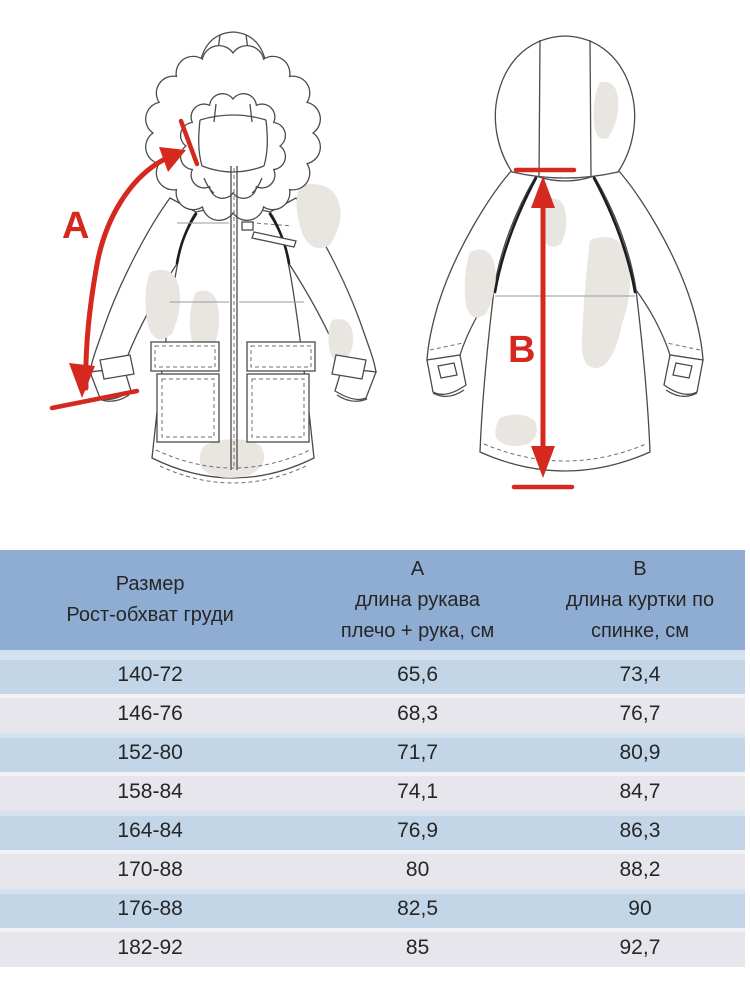 The height and width of the screenshot is (1000, 750). I want to click on b-cell: 76,7, so click(640, 713).